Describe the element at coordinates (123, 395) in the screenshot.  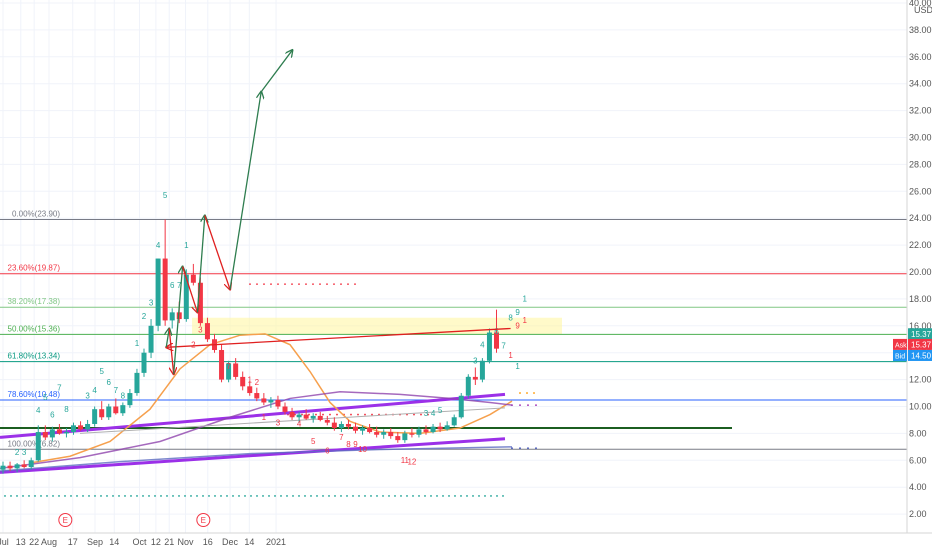
I see `td-count-green: 8` at that location.